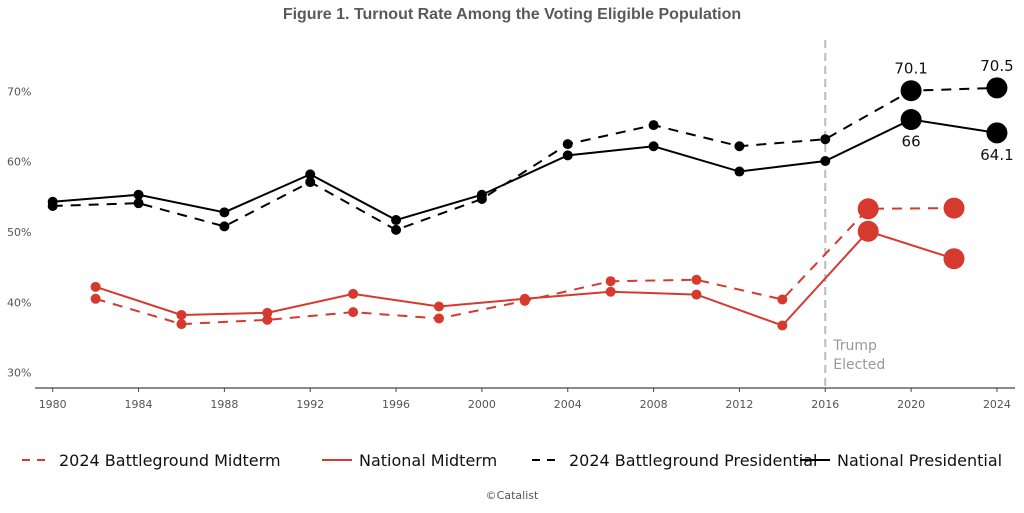 This screenshot has width=1024, height=513. What do you see at coordinates (19, 232) in the screenshot?
I see `y-tick-label: 50%` at bounding box center [19, 232].